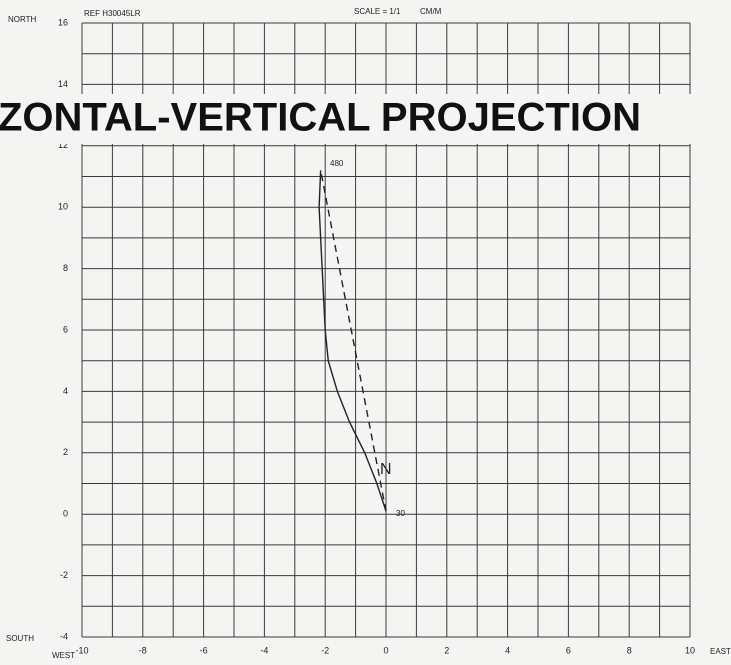 Image resolution: width=731 pixels, height=665 pixels. I want to click on y-tick-label: 6, so click(65, 329).